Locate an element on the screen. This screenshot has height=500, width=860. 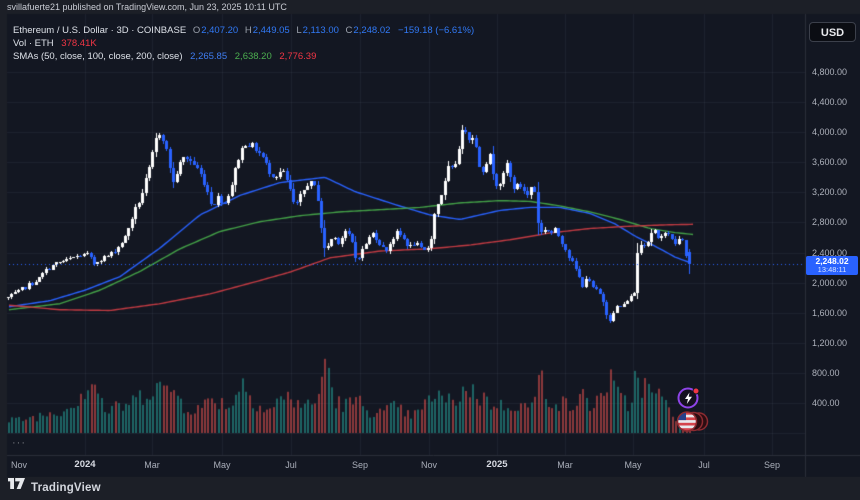
more-options-icon: ··· is located at coordinates (19, 443).